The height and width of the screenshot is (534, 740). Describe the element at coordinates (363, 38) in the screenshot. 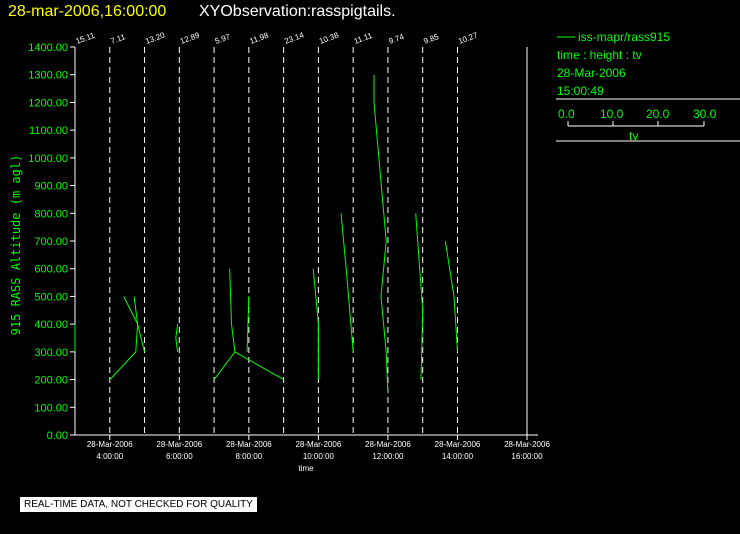

I see `profile-value-label: 11.11` at that location.